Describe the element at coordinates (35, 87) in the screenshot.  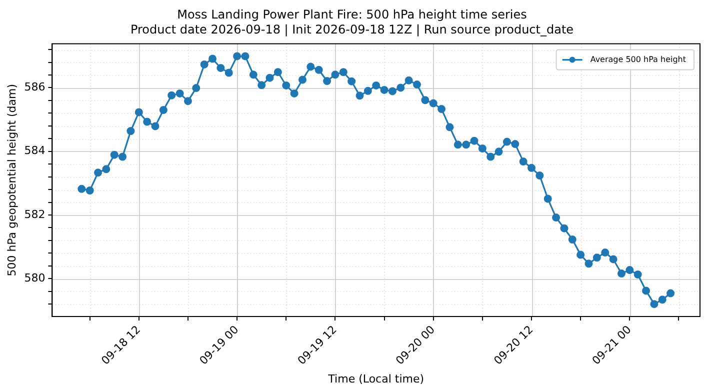
I see `y-tick-label: 586` at that location.